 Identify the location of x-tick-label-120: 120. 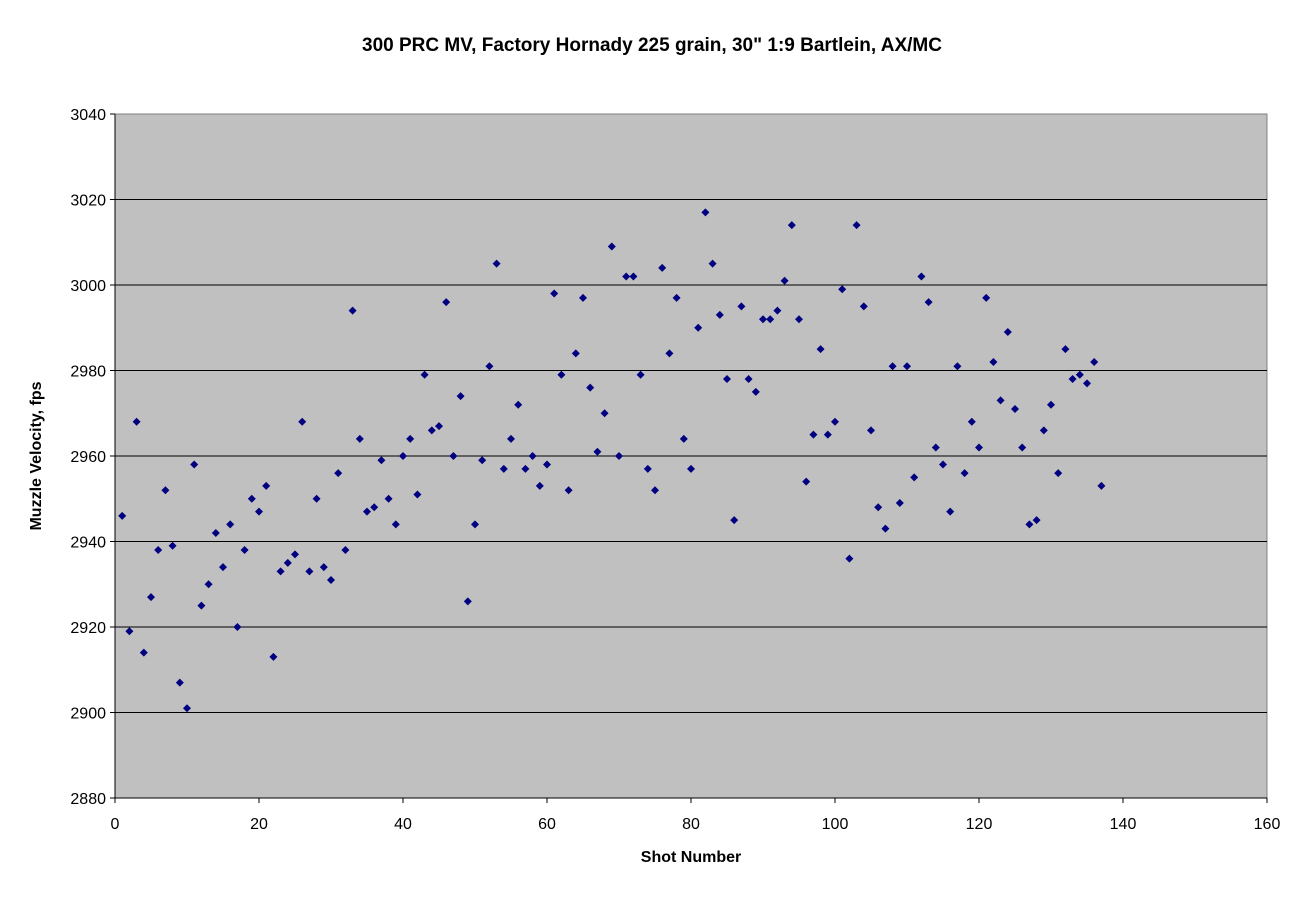
(979, 824).